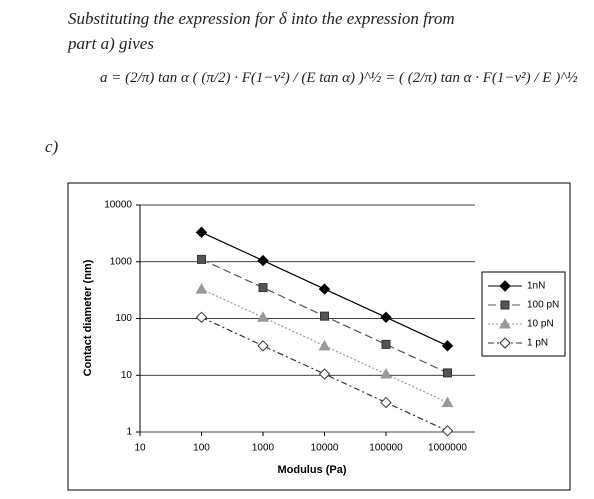 This screenshot has height=499, width=594. Describe the element at coordinates (52, 146) in the screenshot. I see `part-label: c)` at that location.